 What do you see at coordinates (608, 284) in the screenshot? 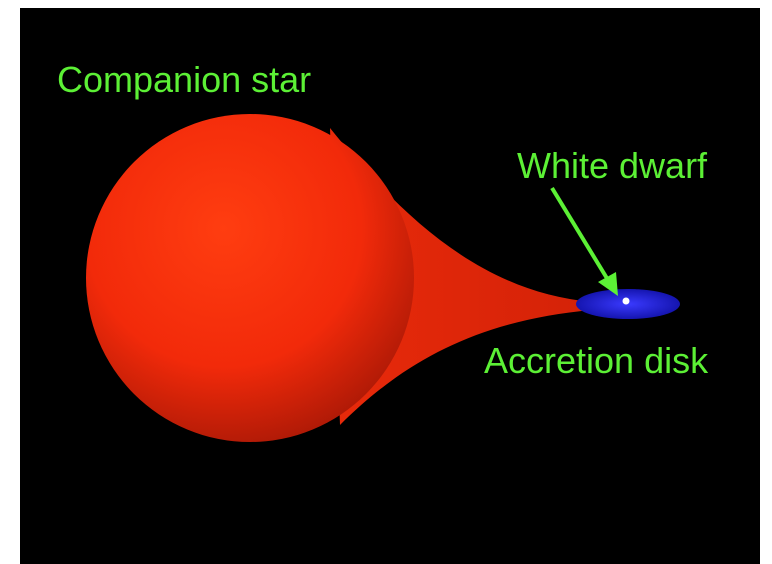
I see `arrow-head` at bounding box center [608, 284].